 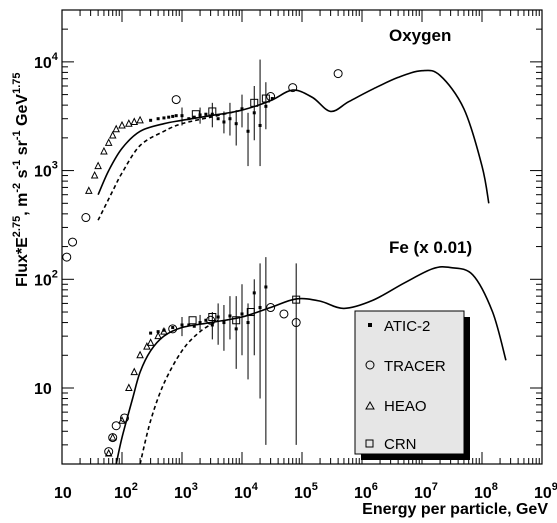 What do you see at coordinates (415, 366) in the screenshot?
I see `legend-label-tracer: TRACER` at bounding box center [415, 366].